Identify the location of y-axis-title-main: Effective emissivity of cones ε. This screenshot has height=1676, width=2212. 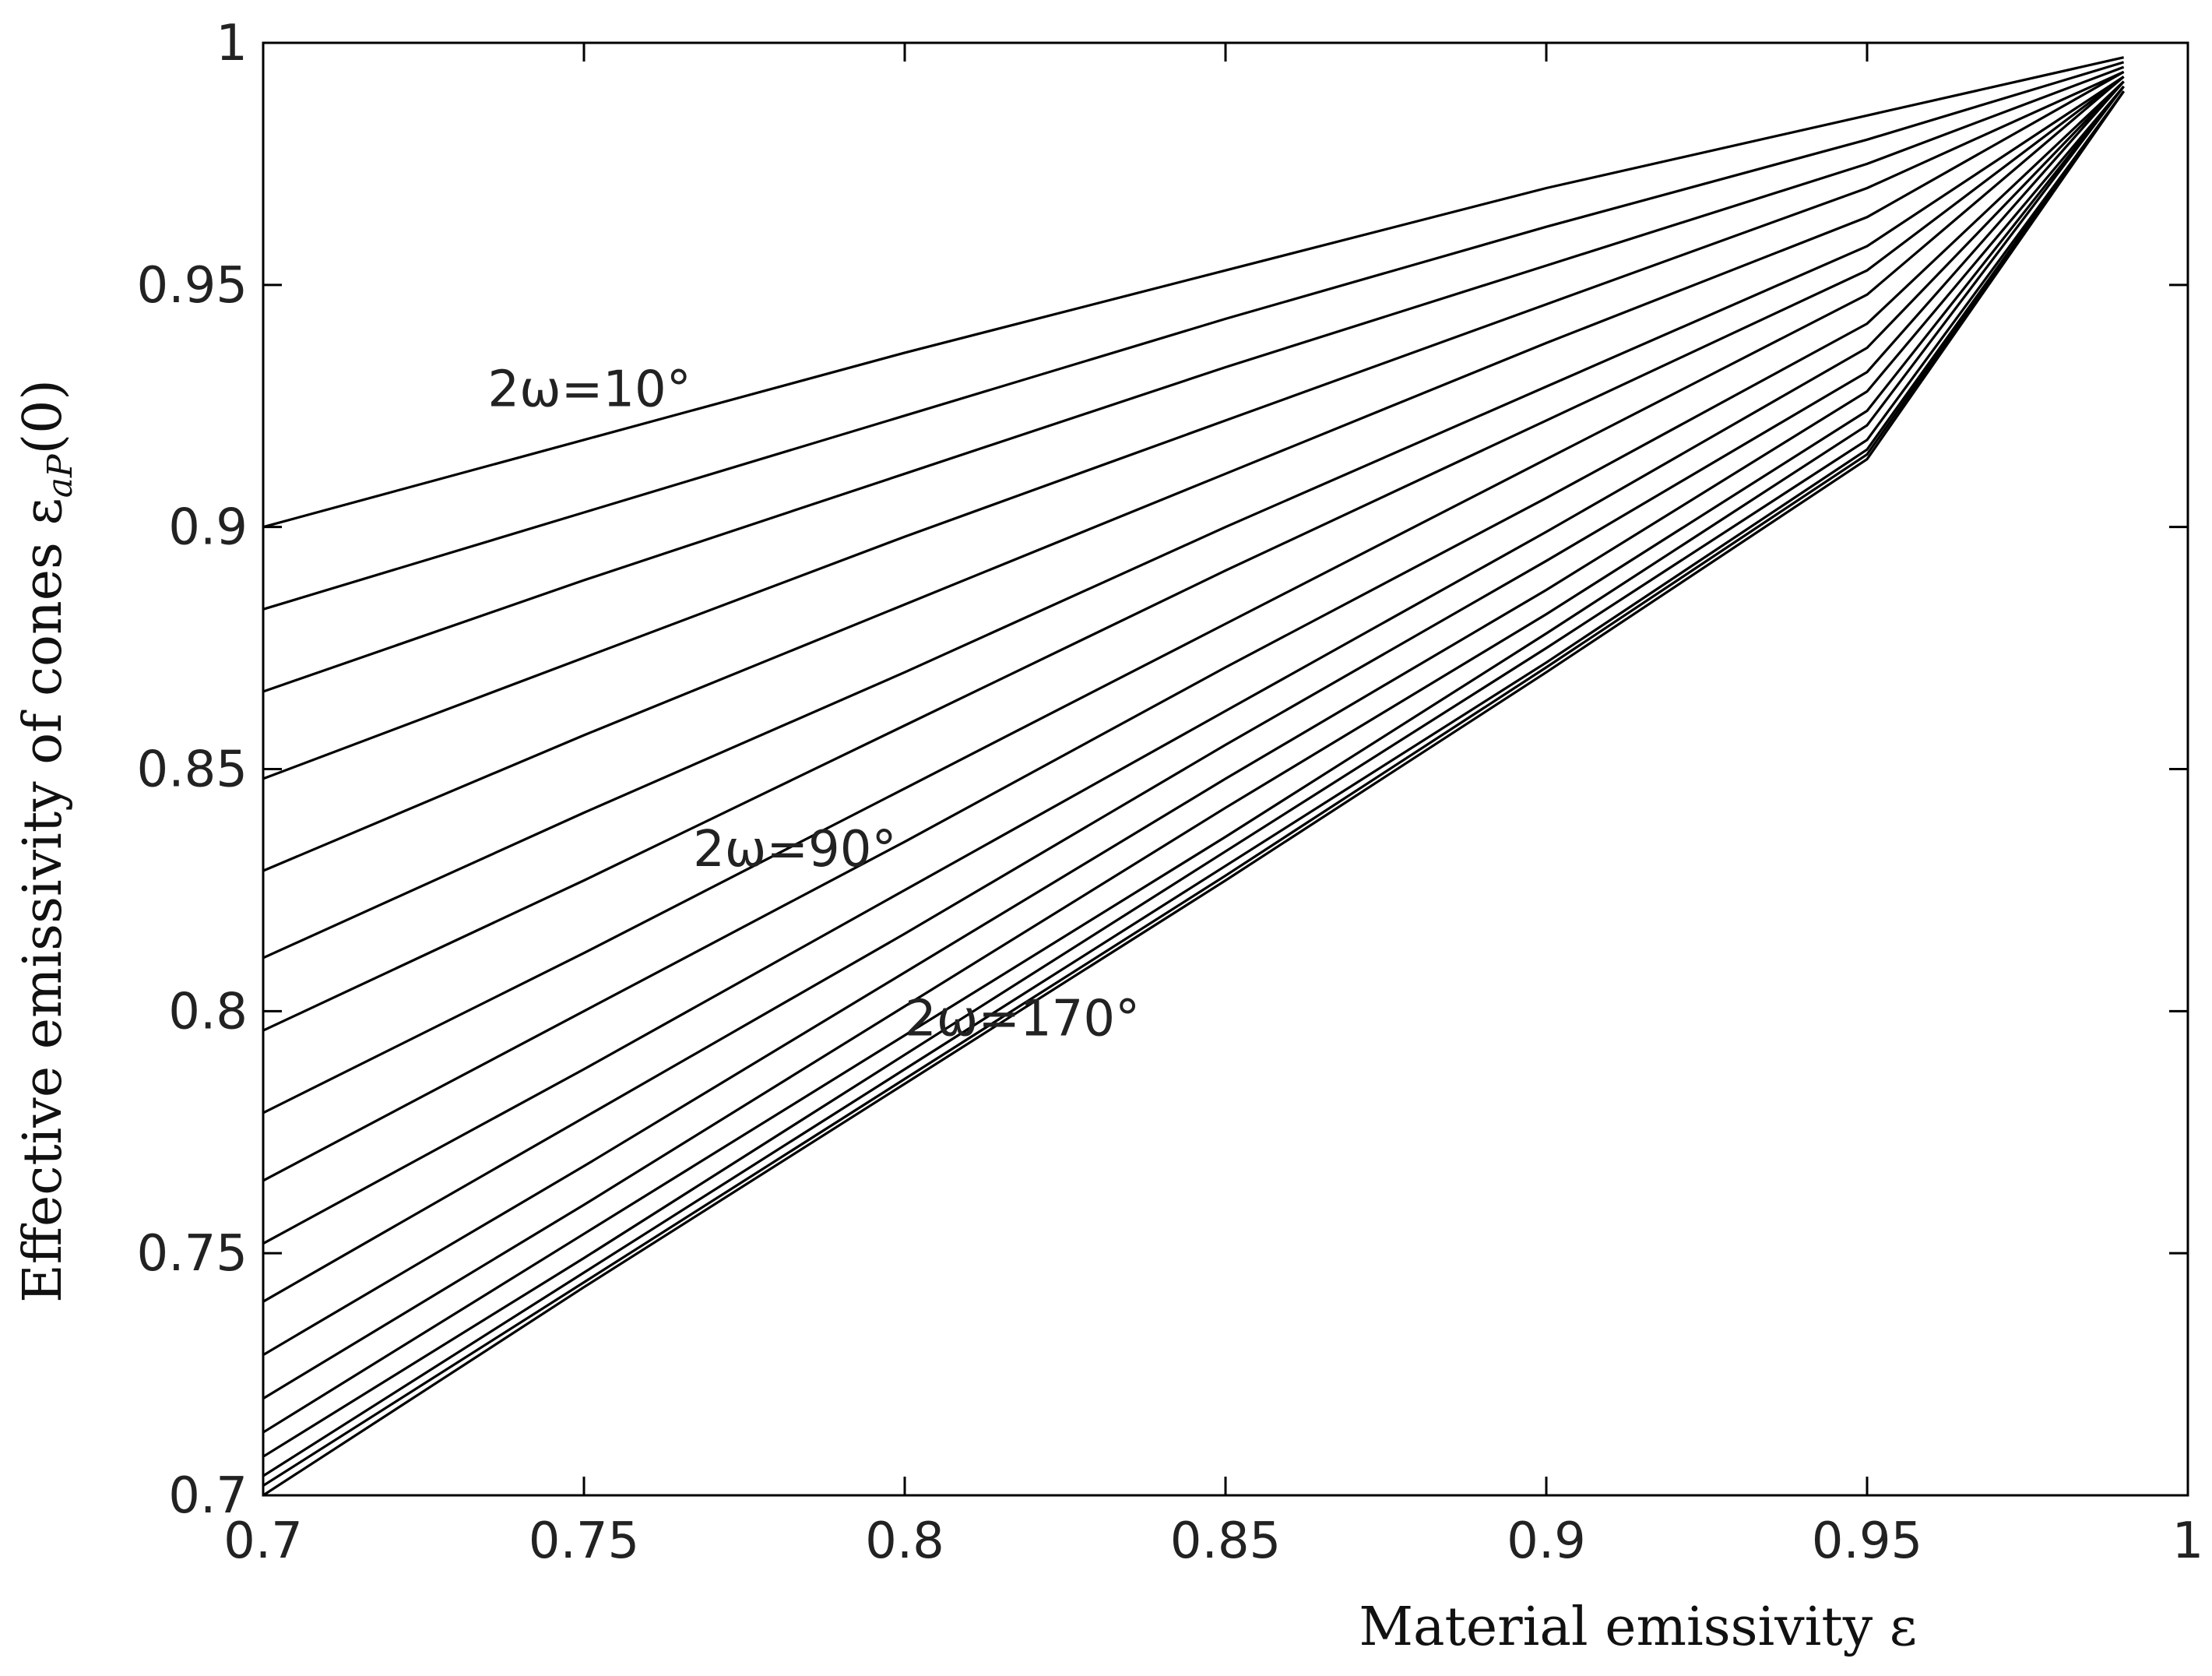
(43, 900).